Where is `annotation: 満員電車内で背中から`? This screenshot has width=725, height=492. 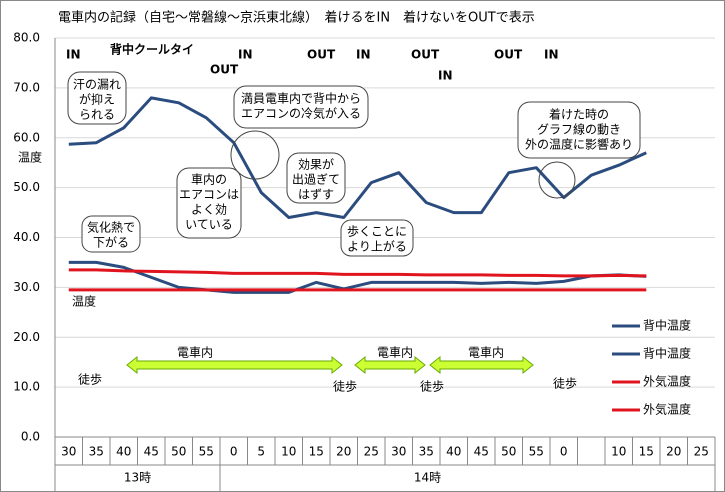
annotation: 満員電車内で背中から is located at coordinates (301, 98).